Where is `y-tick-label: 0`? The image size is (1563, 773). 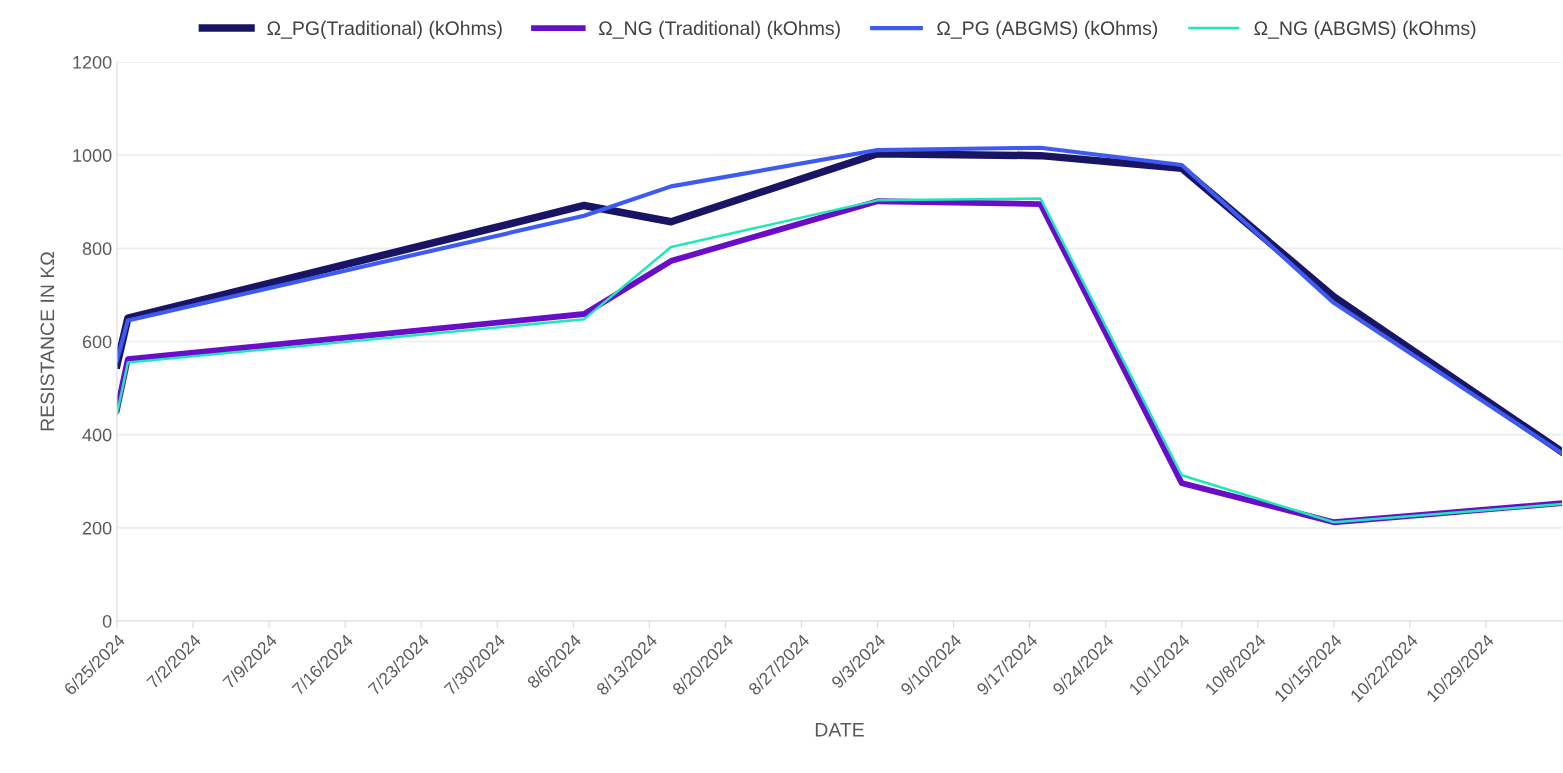
y-tick-label: 0 is located at coordinates (107, 621).